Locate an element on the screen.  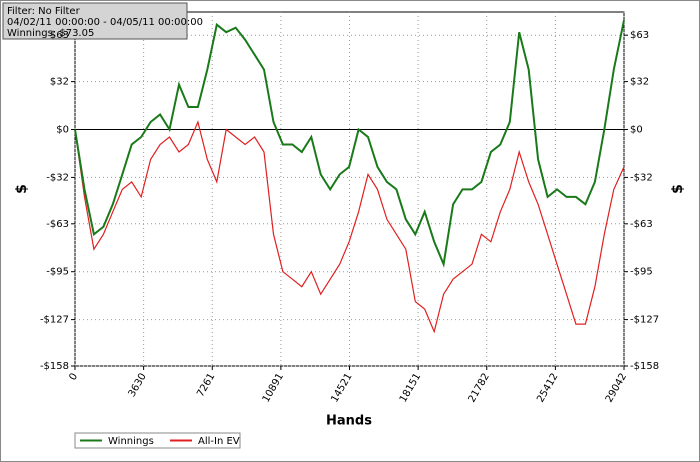
y2-tick-label: $63 is located at coordinates (639, 35).